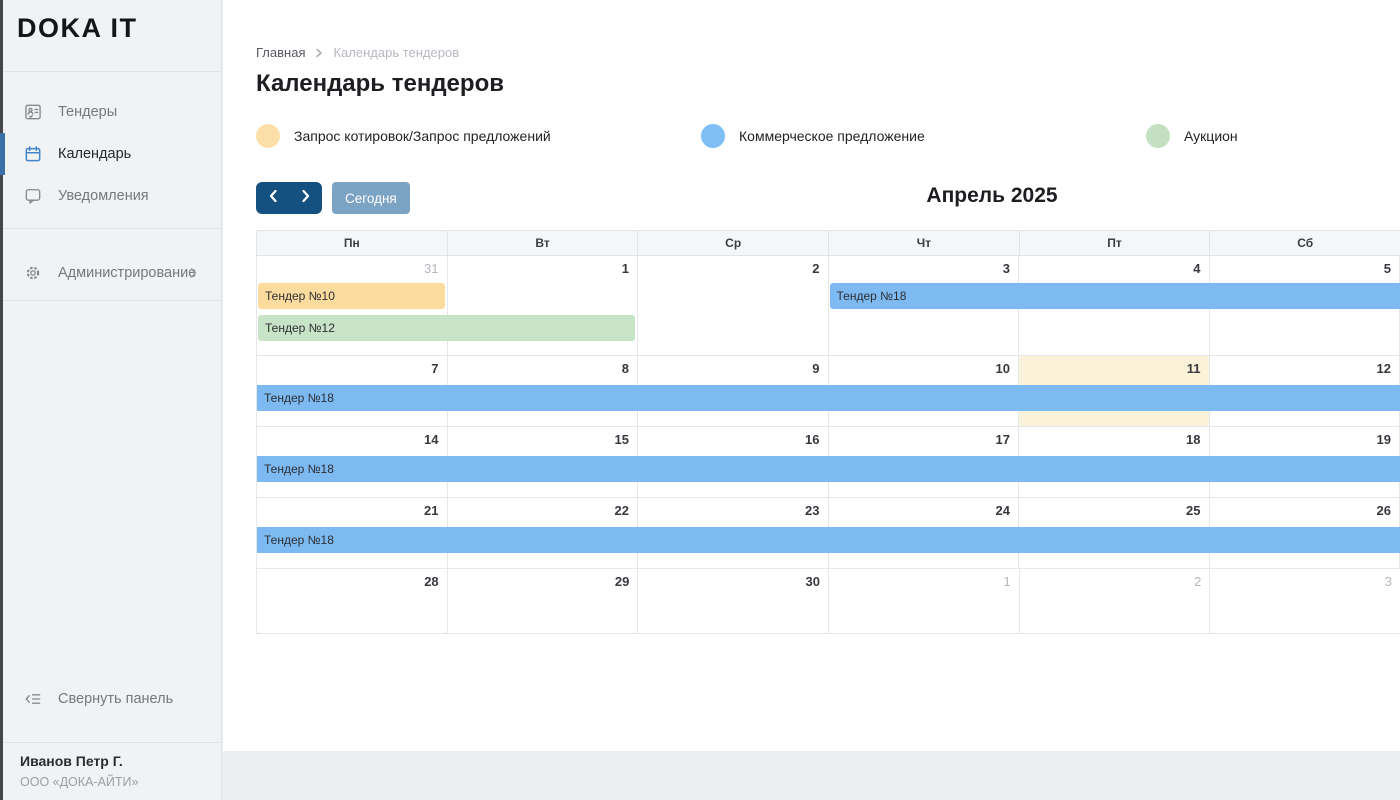  What do you see at coordinates (1273, 136) in the screenshot?
I see `legend-item-auction: Аукцион` at bounding box center [1273, 136].